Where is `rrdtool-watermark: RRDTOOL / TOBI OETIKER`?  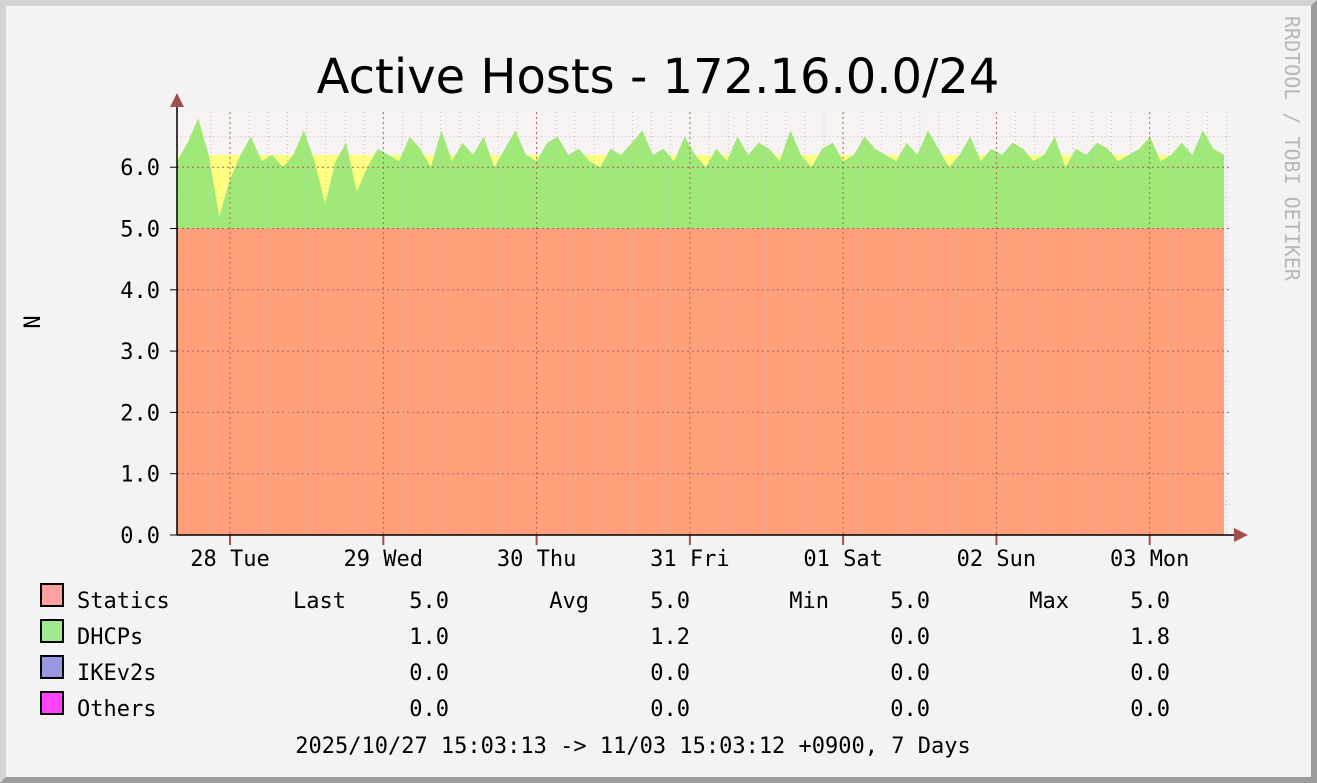 rrdtool-watermark: RRDTOOL / TOBI OETIKER is located at coordinates (1292, 149).